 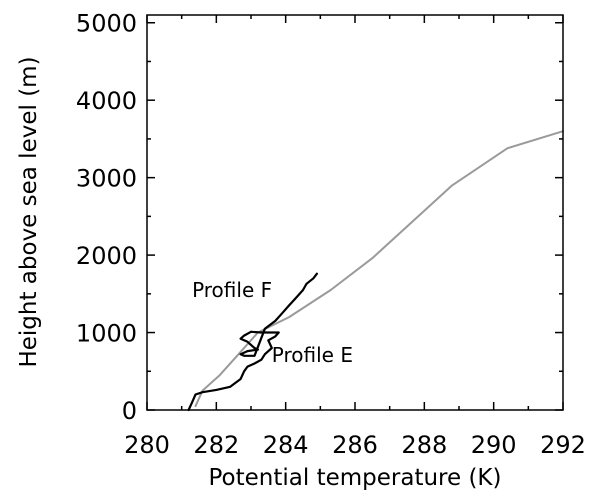 I want to click on y-tick-label: 0, so click(x=129, y=411).